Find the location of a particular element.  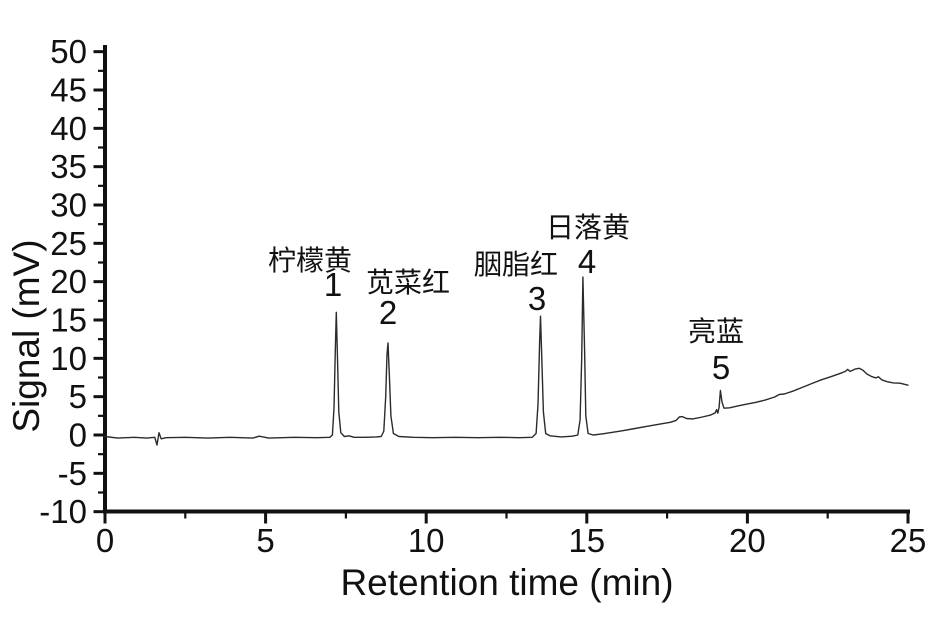

peak-name-label: 日落黄 is located at coordinates (588, 227).